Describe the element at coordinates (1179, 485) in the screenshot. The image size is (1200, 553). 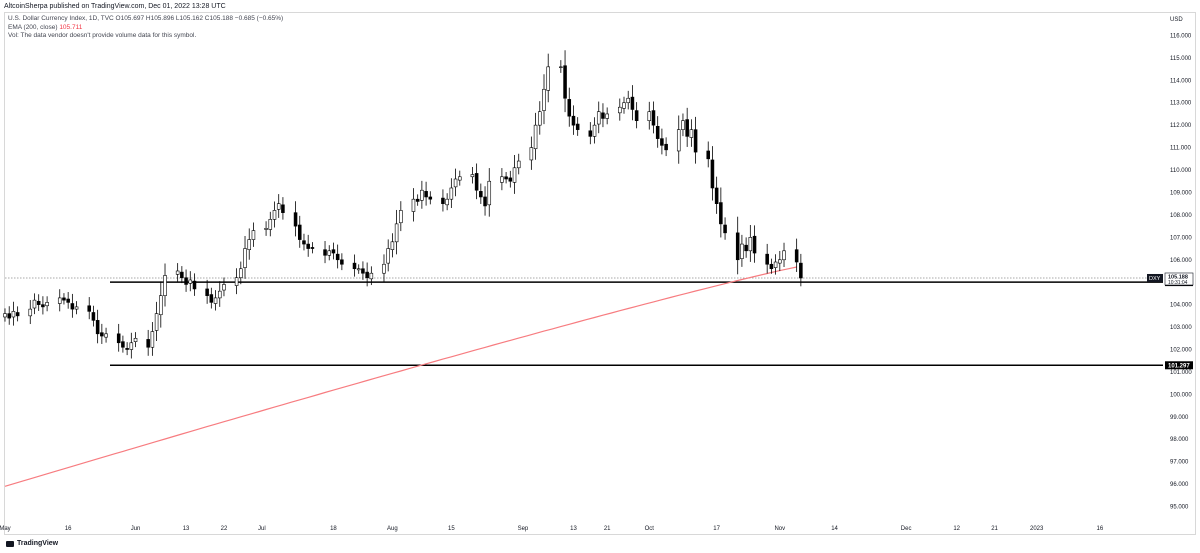
I see `y-tick-label: 96.000` at that location.